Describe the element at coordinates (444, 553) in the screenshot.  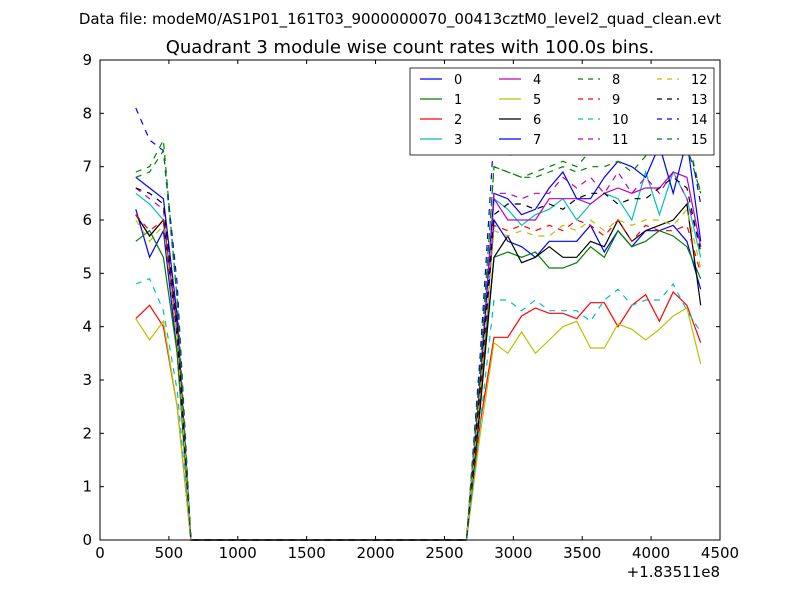
I see `x-tick-label: 2500` at that location.